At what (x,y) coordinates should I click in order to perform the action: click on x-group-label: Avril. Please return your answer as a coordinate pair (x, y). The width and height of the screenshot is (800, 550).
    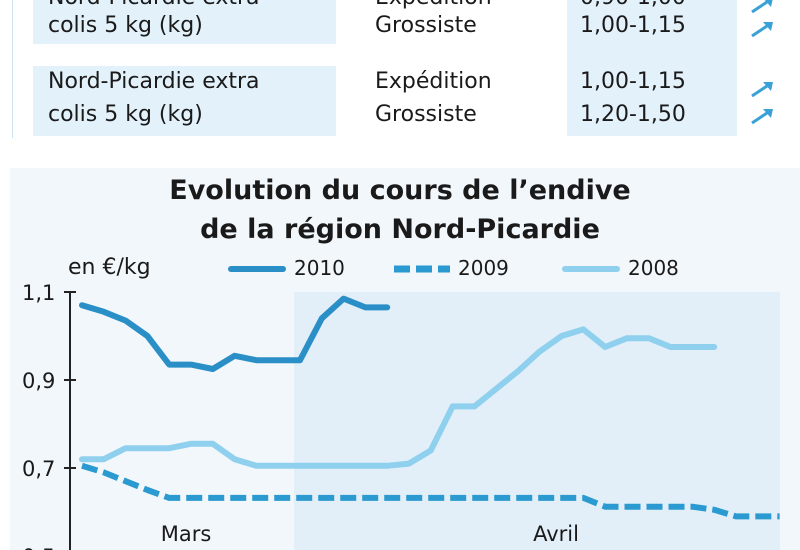
    Looking at the image, I should click on (556, 534).